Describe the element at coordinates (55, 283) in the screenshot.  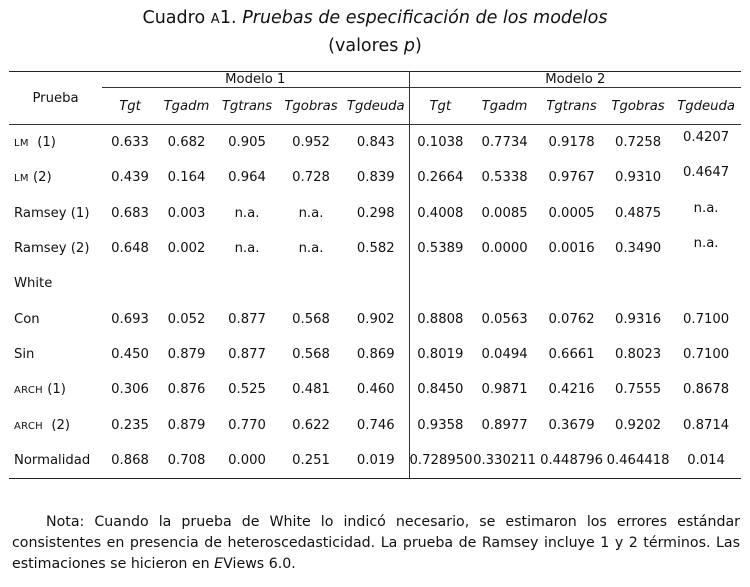
I see `row-label: White` at that location.